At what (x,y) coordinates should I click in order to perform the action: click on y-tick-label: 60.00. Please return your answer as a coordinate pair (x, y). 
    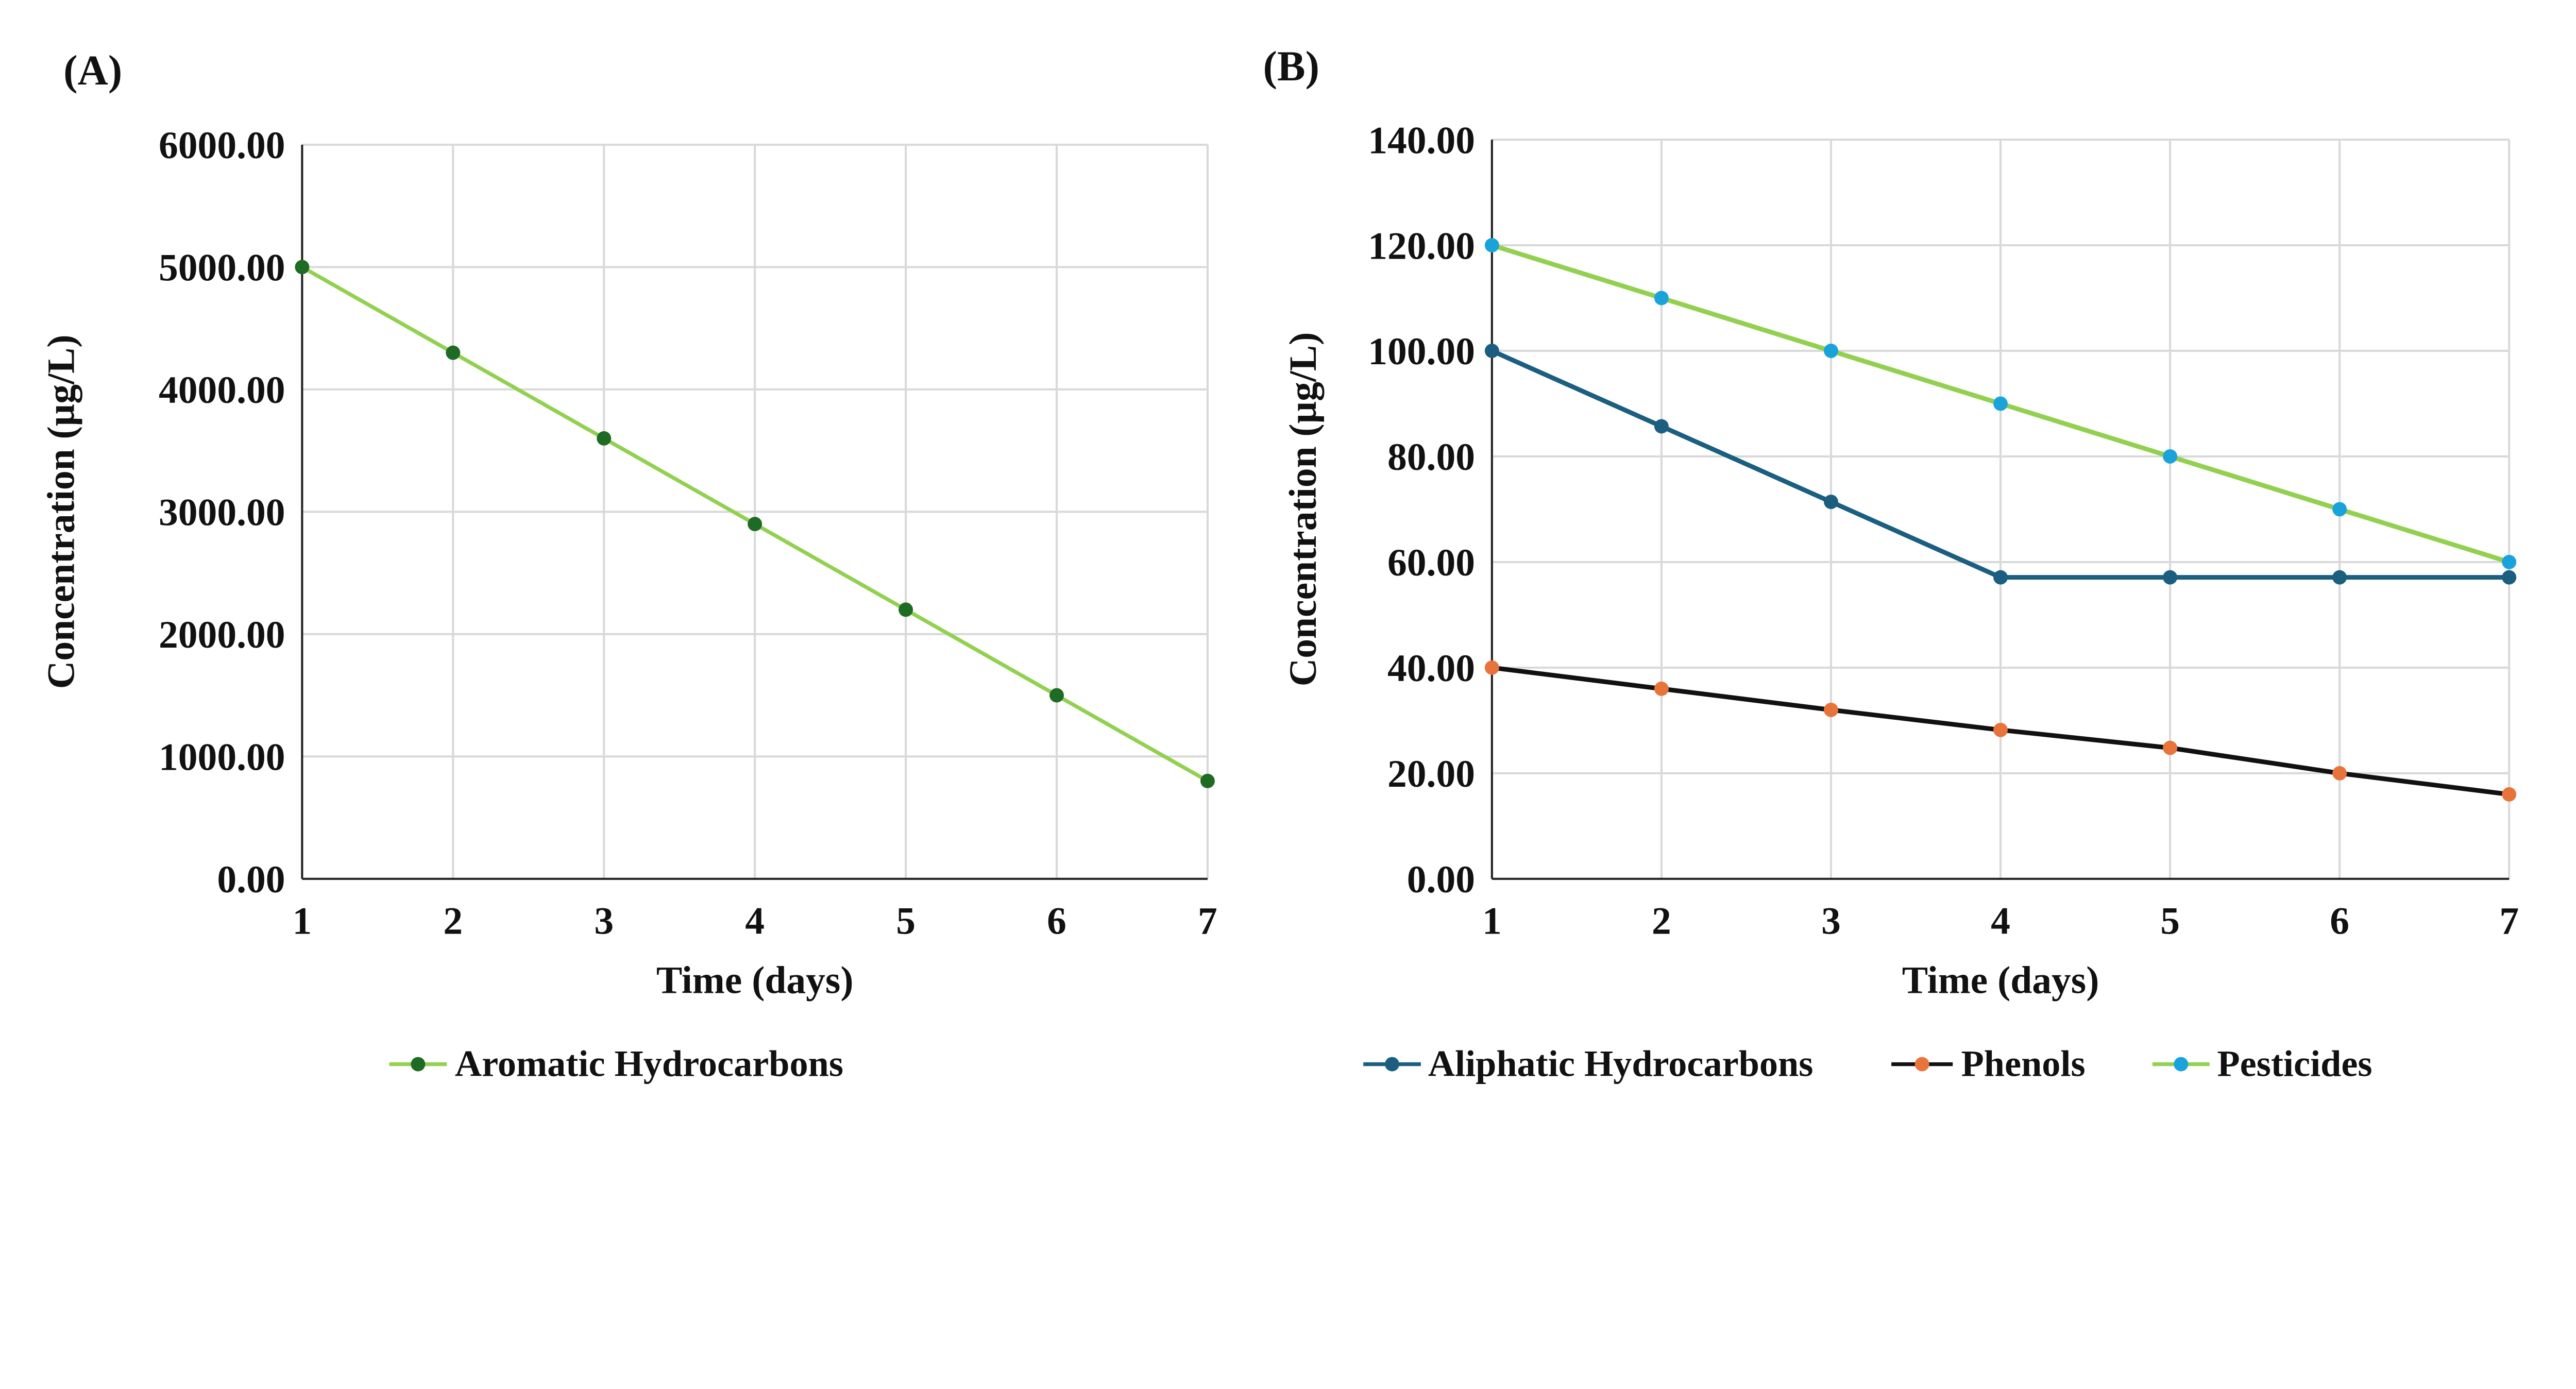
    Looking at the image, I should click on (1431, 562).